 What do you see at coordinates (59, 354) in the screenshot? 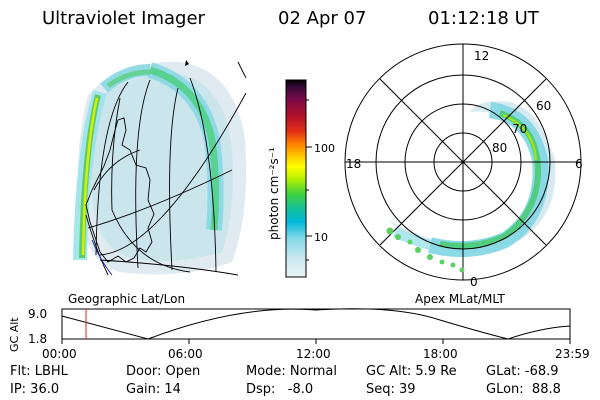
I see `altitude-xtick-0000: 00:00` at bounding box center [59, 354].